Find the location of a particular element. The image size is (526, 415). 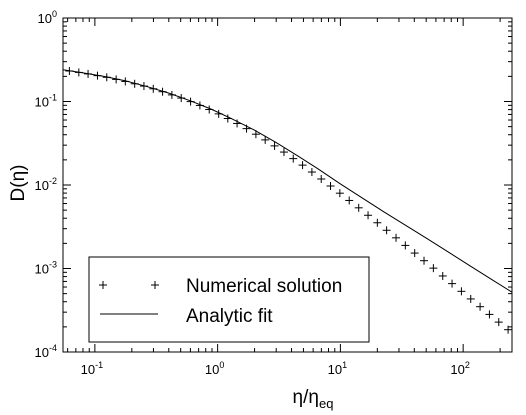

x-axis-label: η/ηeq is located at coordinates (313, 399).